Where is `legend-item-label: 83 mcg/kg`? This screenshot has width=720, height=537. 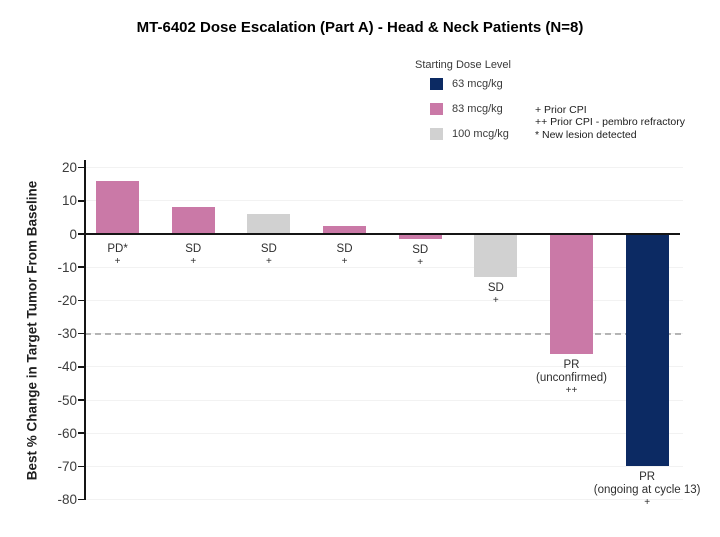
legend-item-label: 83 mcg/kg is located at coordinates (477, 109).